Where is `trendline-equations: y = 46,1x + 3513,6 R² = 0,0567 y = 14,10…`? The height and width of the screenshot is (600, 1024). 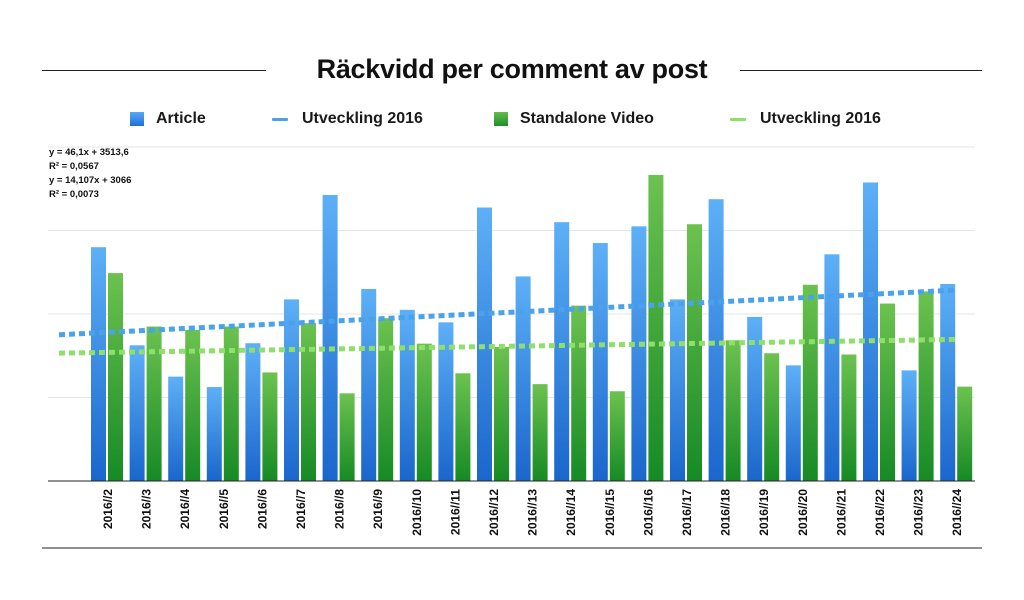
trendline-equations: y = 46,1x + 3513,6 R² = 0,0567 y = 14,10… is located at coordinates (90, 174).